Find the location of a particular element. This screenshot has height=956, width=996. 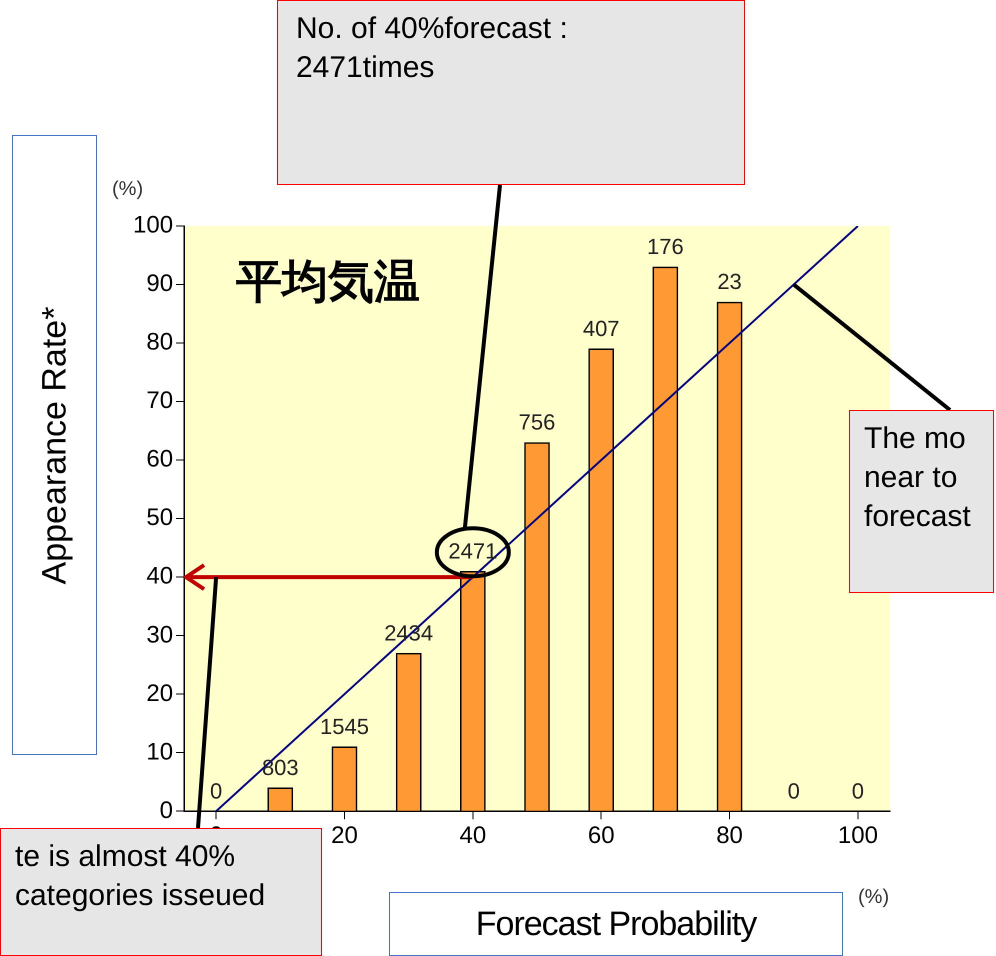

annotation: 407 is located at coordinates (601, 328).